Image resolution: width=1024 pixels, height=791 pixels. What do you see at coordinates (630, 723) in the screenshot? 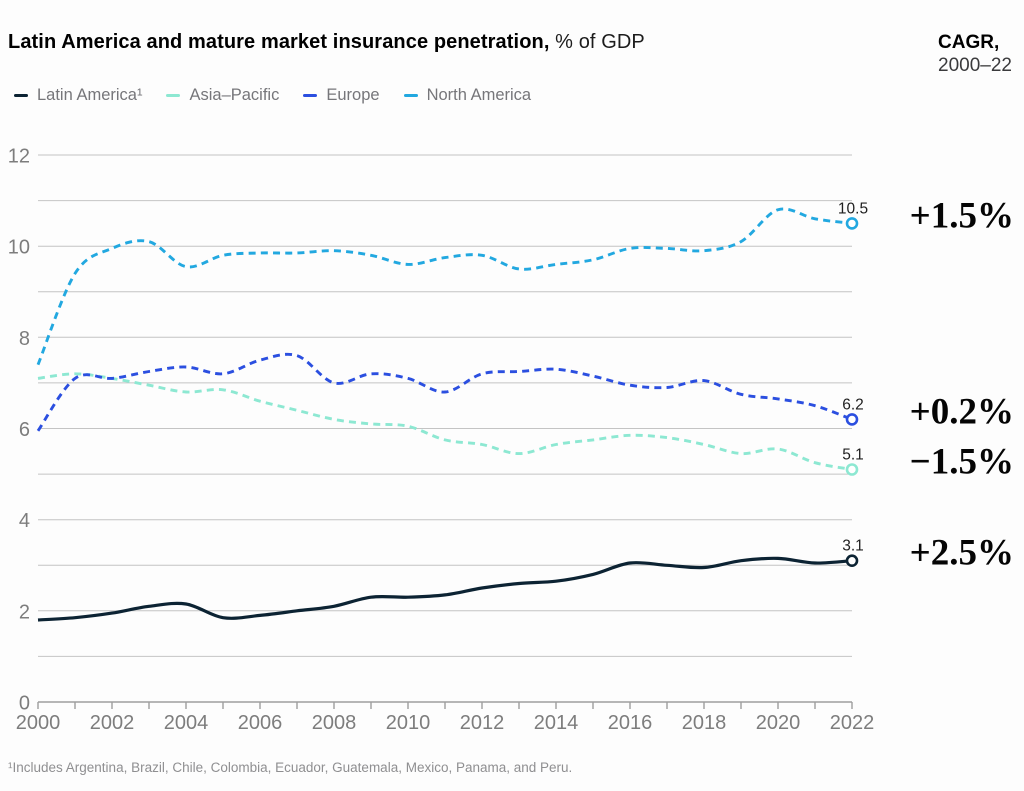
I see `x-axis-label: 2016` at bounding box center [630, 723].